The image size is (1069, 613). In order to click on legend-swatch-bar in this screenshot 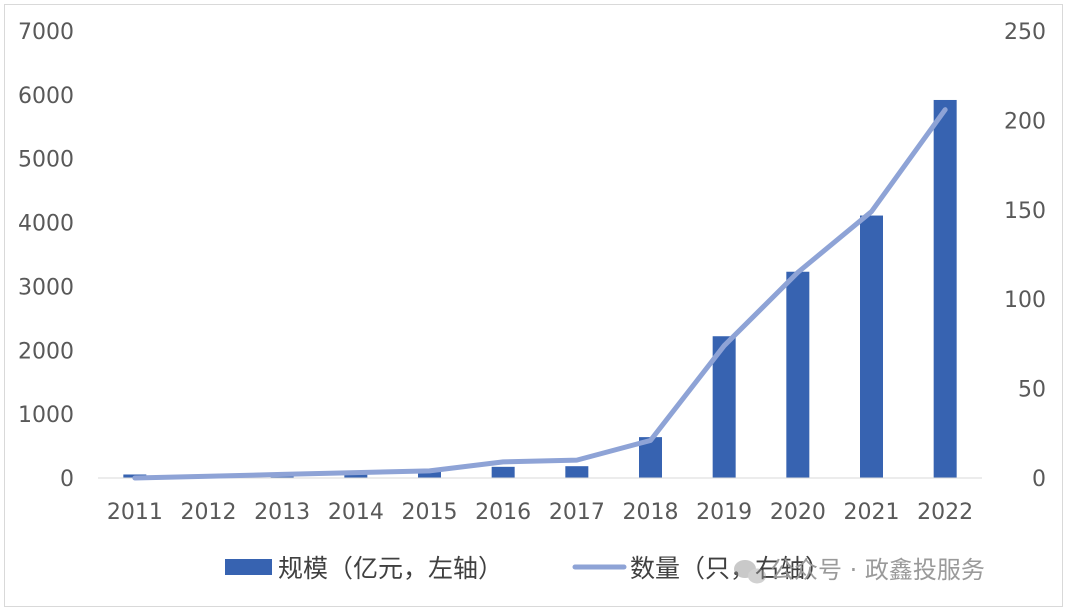, I will do `click(248, 567)`.